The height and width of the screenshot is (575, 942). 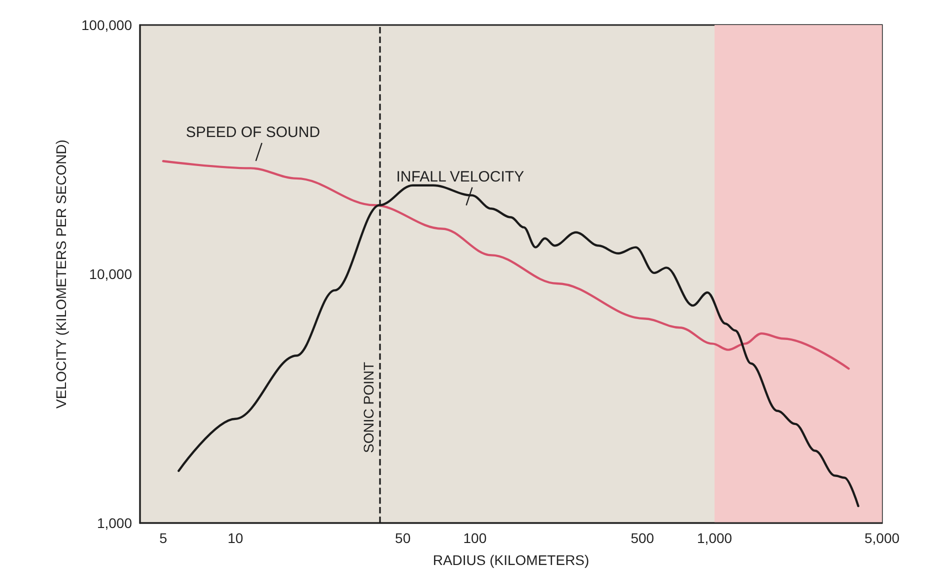 I want to click on x-tick-label: 5,000, so click(x=882, y=538).